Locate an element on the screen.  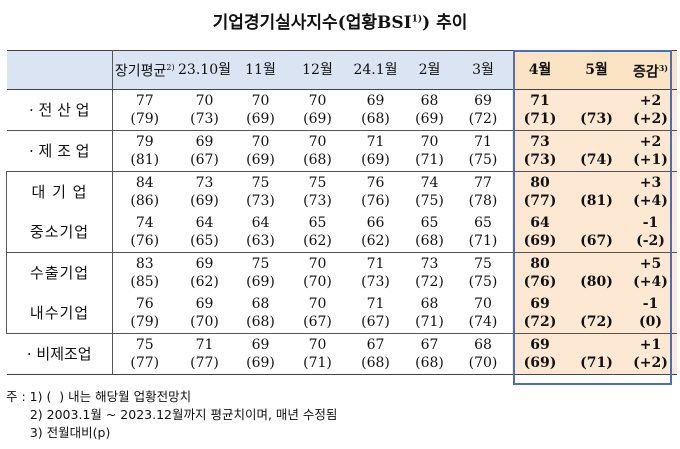
cell: 73 (69) is located at coordinates (204, 191).